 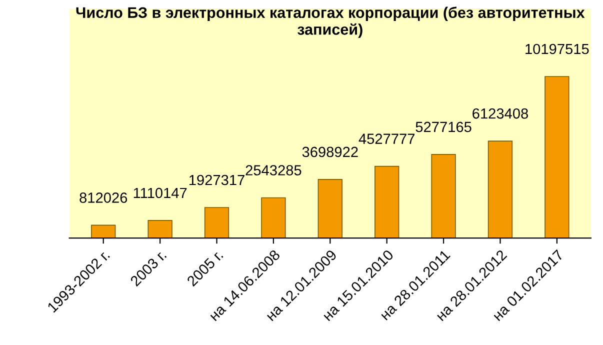 I want to click on data-label: 4527777, so click(x=386, y=139).